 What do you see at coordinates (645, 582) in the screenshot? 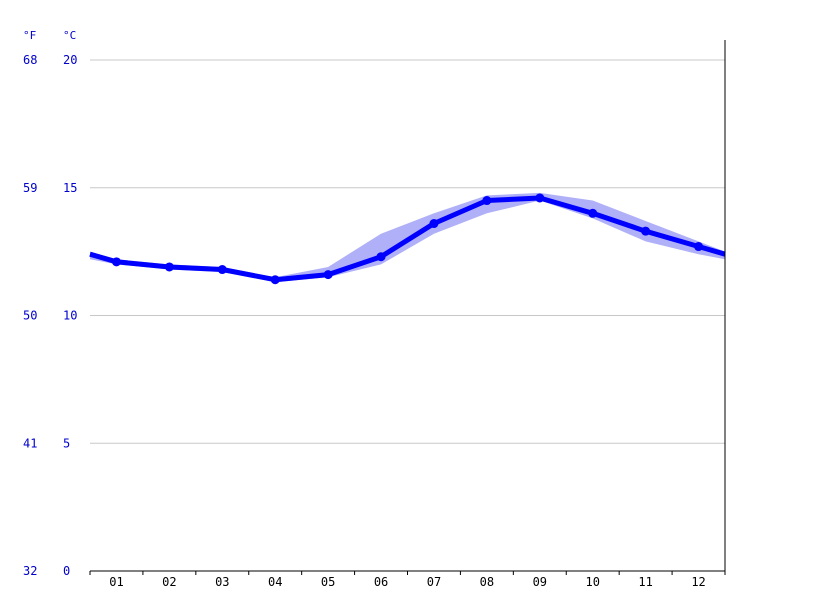
I see `xtick-label: 11` at bounding box center [645, 582].